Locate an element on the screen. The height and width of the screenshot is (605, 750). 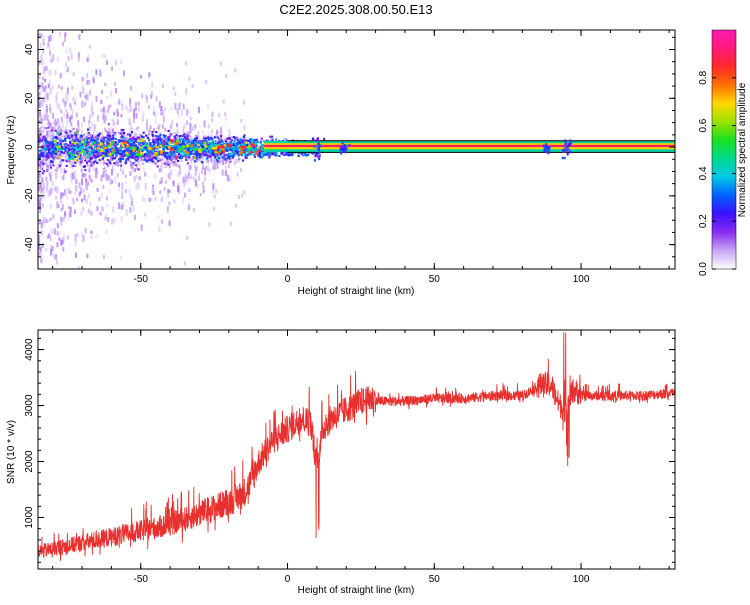
snr-xlabel: Height of straight line (km) is located at coordinates (356, 590).